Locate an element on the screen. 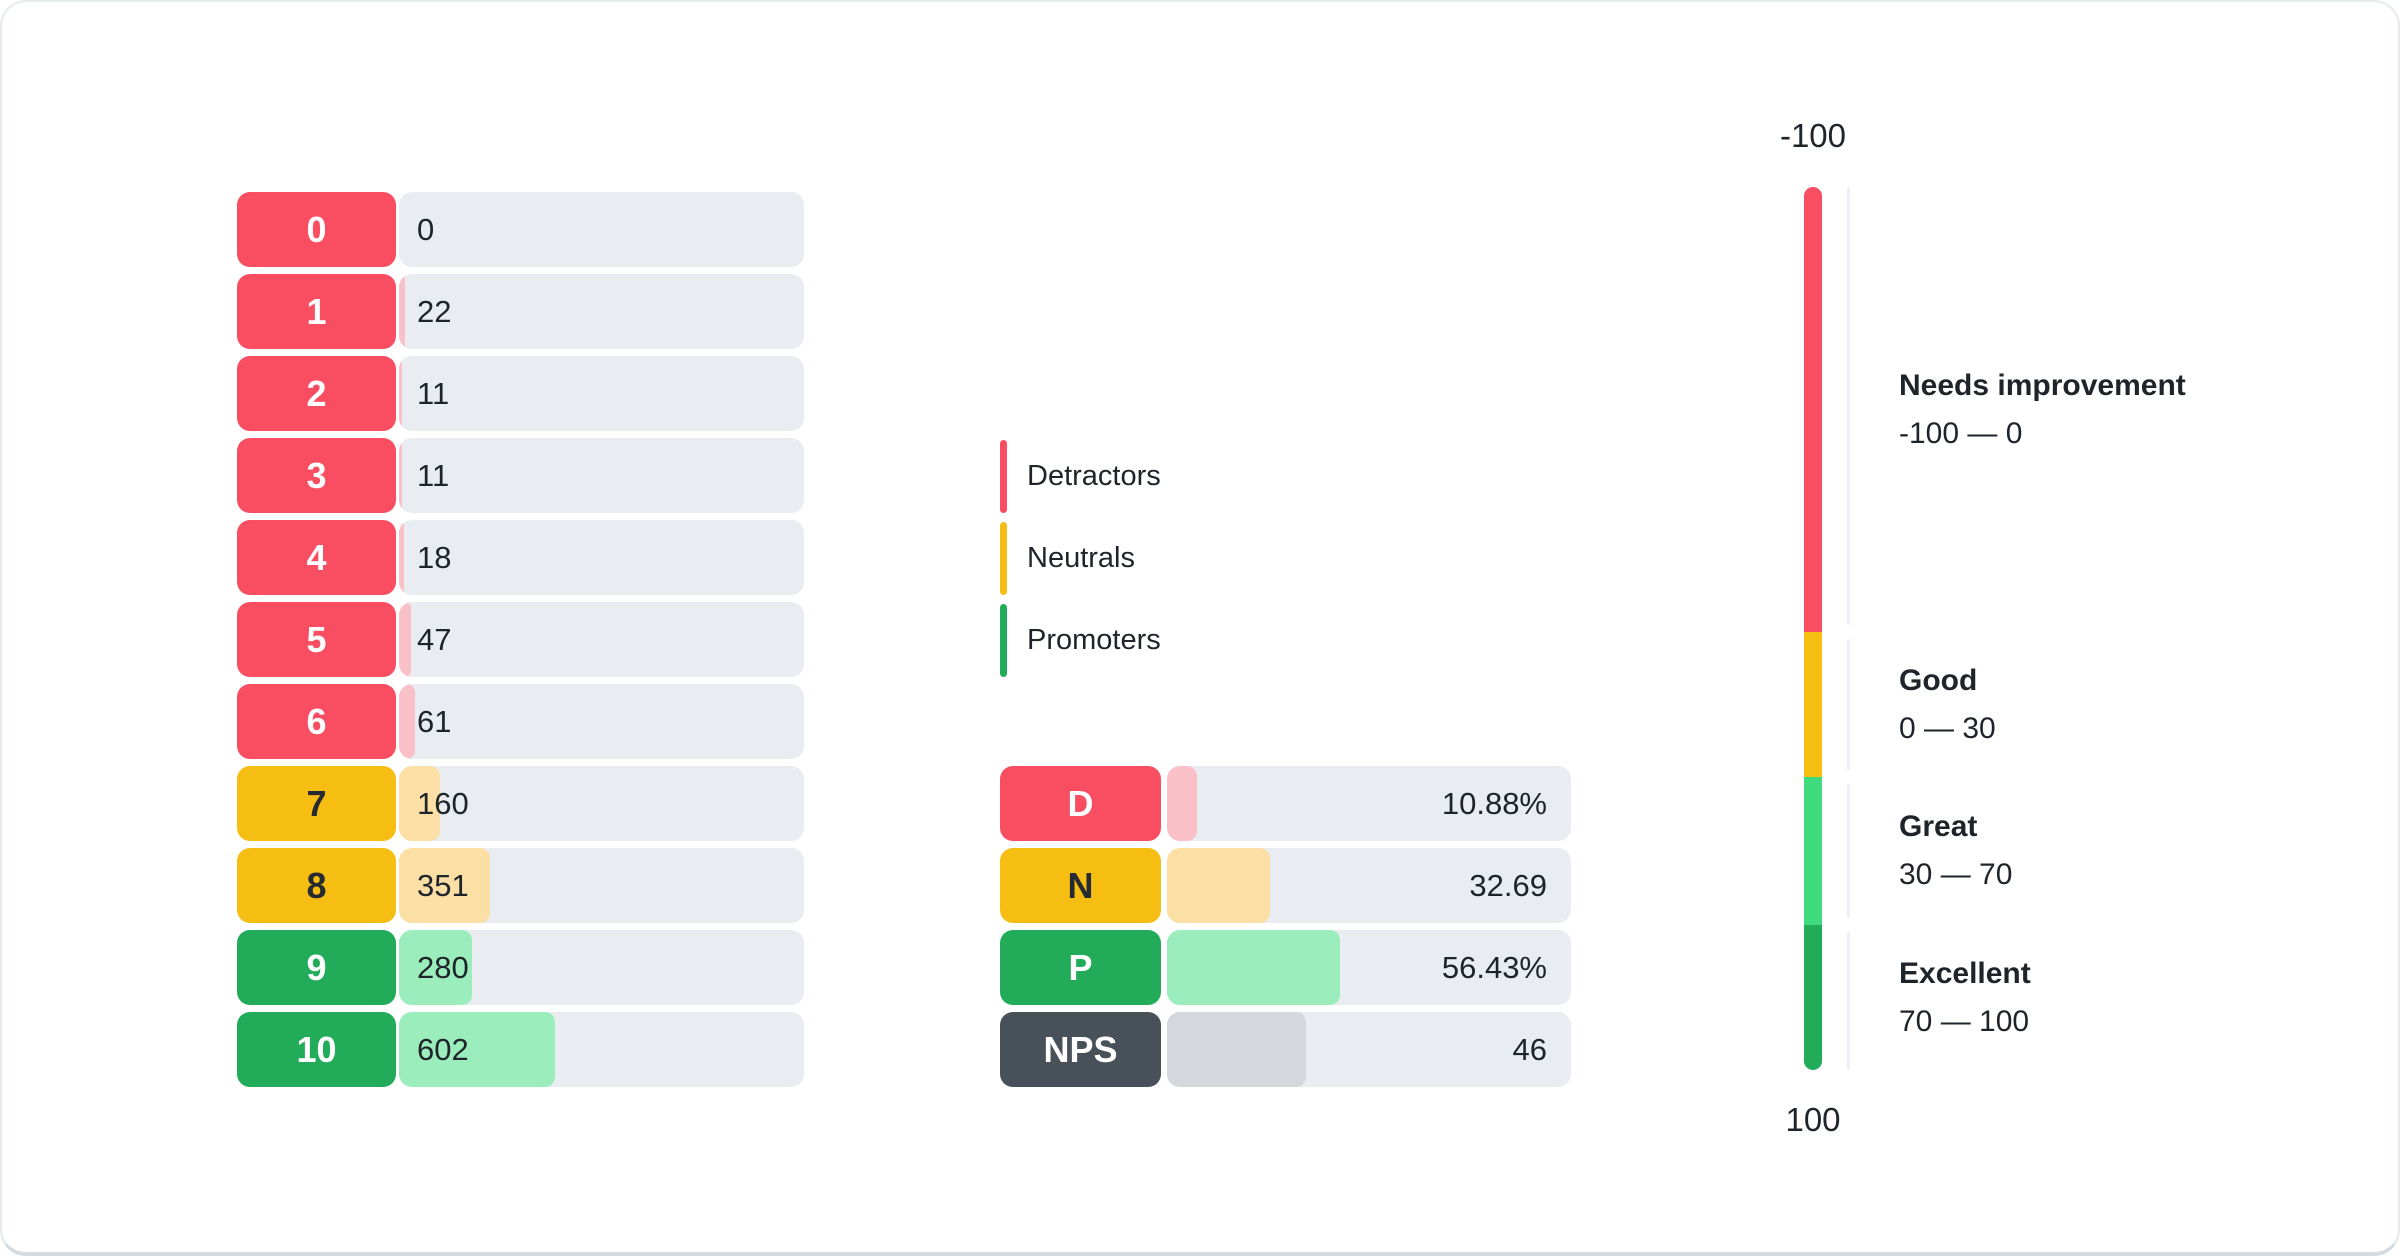 This screenshot has width=2400, height=1256. score-badge: 1 is located at coordinates (316, 311).